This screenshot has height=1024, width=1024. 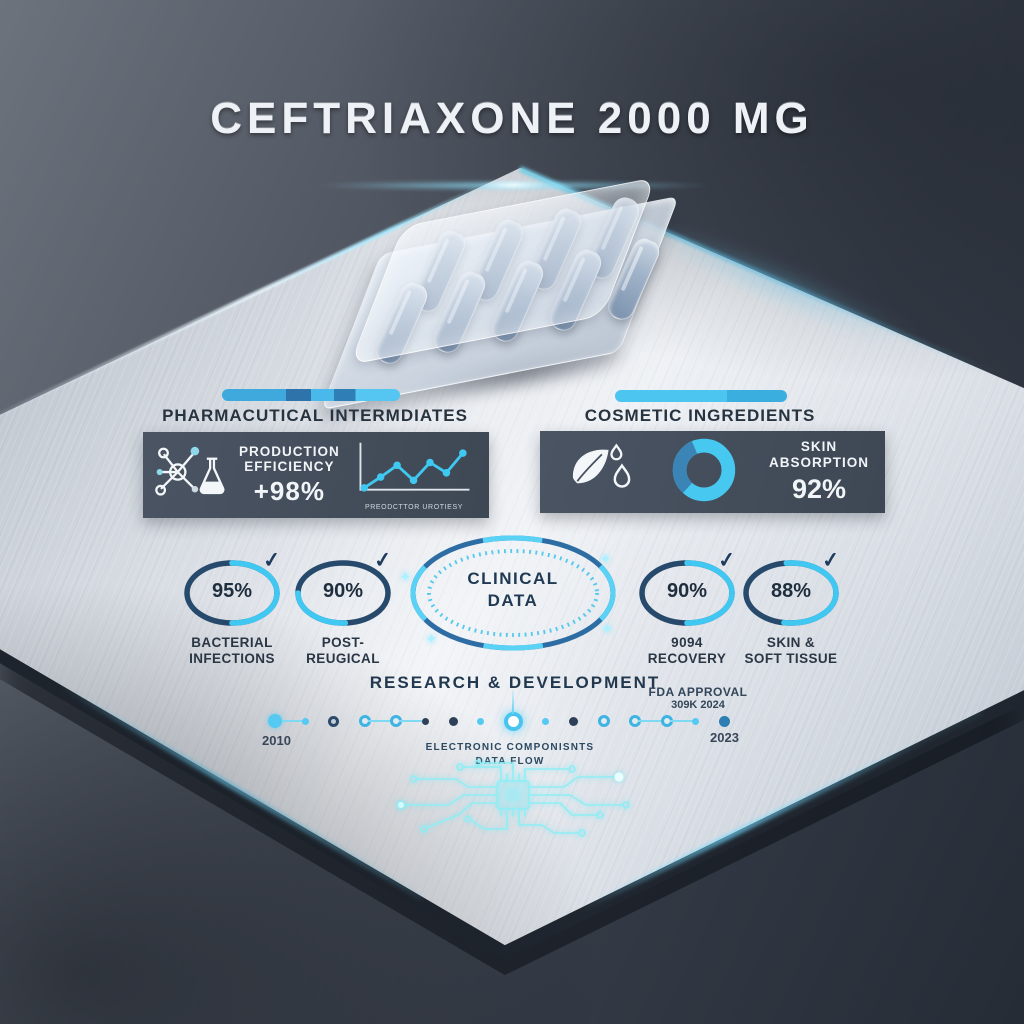 I want to click on left-section-accent-bar, so click(x=311, y=395).